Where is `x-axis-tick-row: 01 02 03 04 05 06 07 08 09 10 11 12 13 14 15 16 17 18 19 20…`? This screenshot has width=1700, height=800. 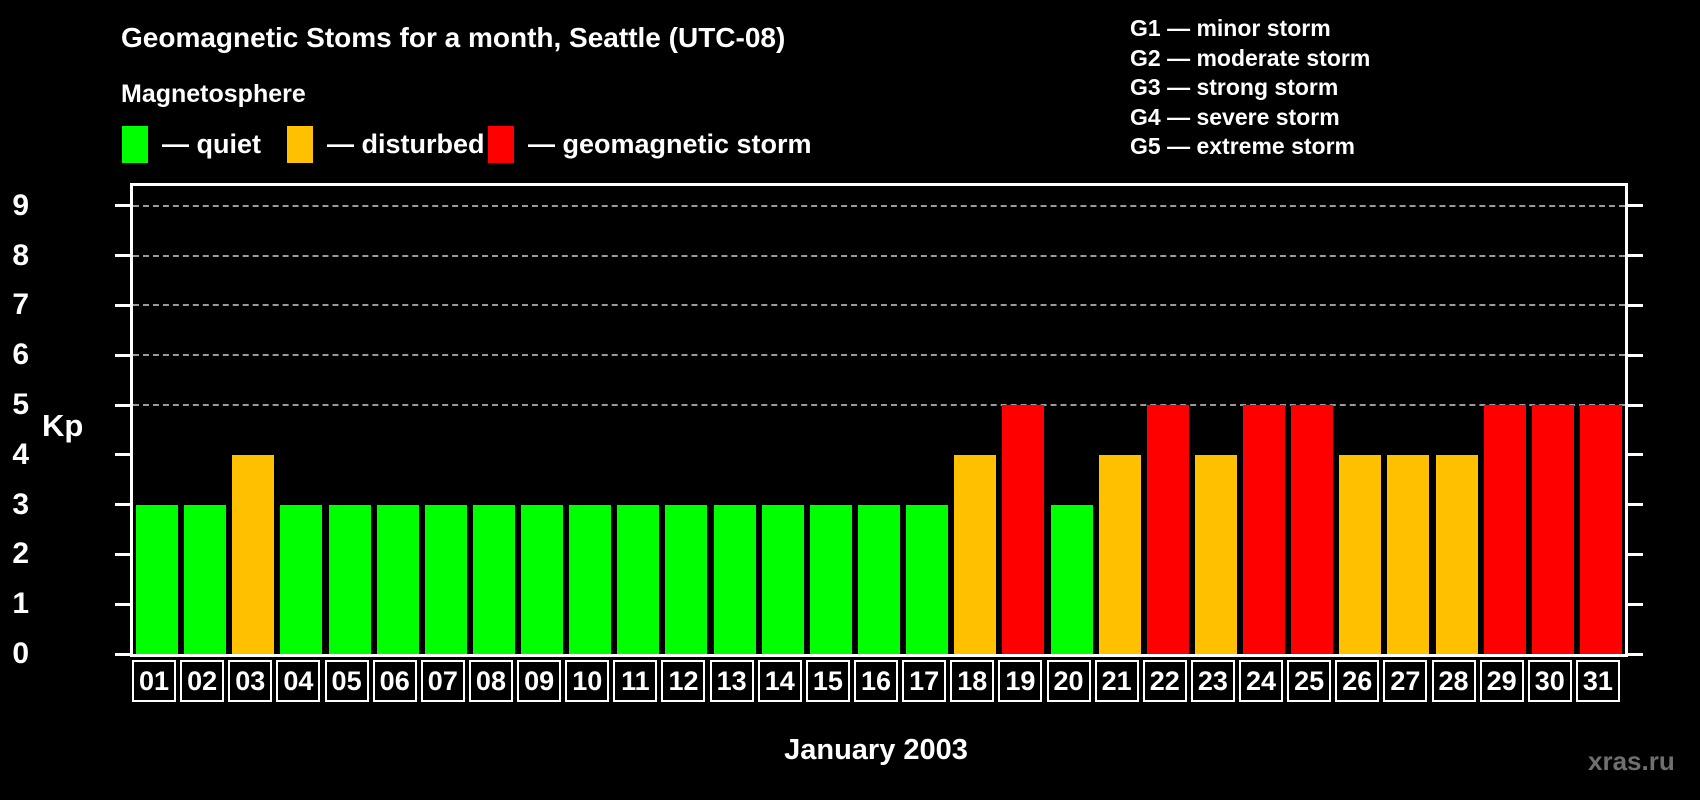 x-axis-tick-row: 01 02 03 04 05 06 07 08 09 10 11 12 13 14 15 16 17 18 19 20… is located at coordinates (876, 682).